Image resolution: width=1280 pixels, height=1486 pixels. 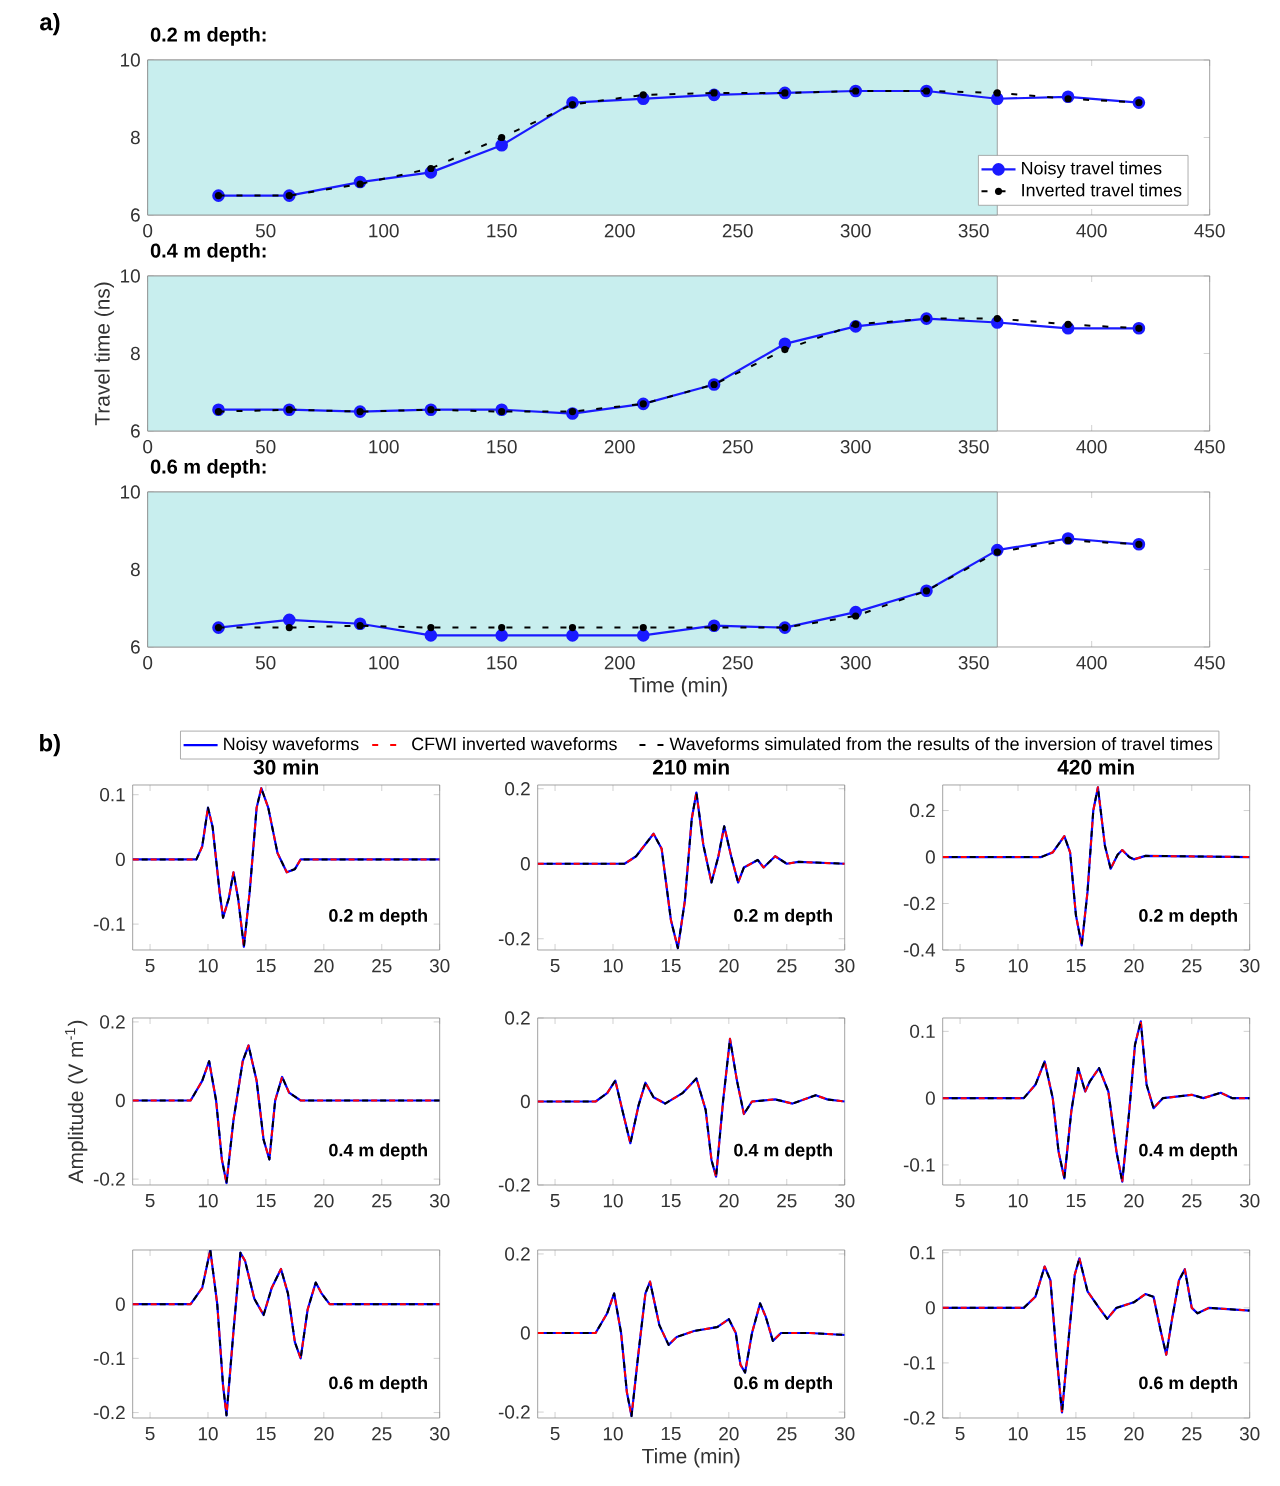 What do you see at coordinates (502, 447) in the screenshot?
I see `x-tick-label: 150` at bounding box center [502, 447].